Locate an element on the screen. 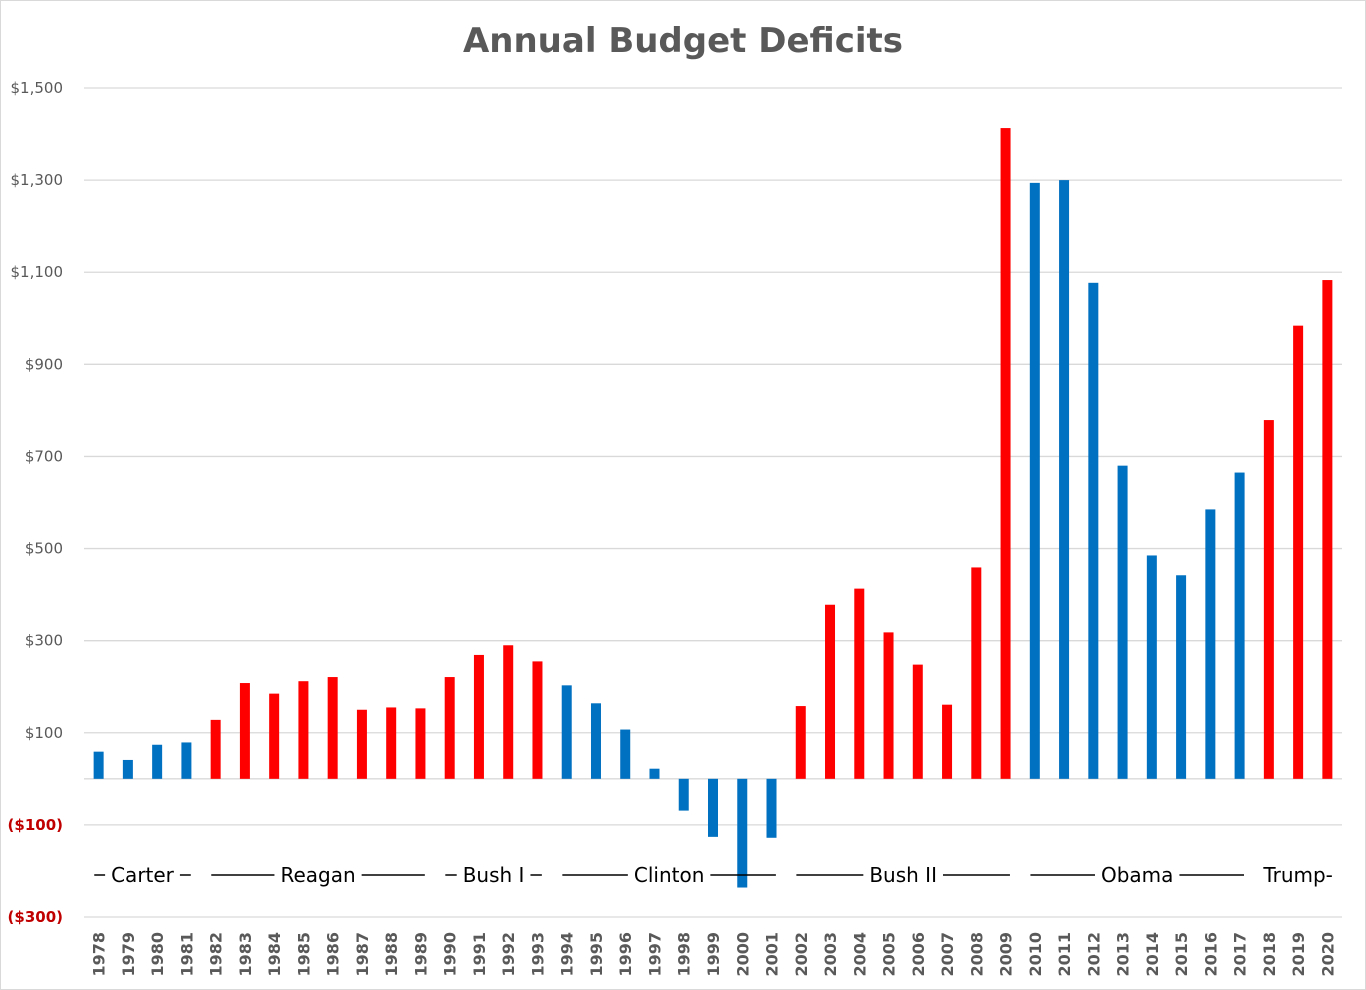 The image size is (1366, 990). bar-1998 is located at coordinates (683, 794).